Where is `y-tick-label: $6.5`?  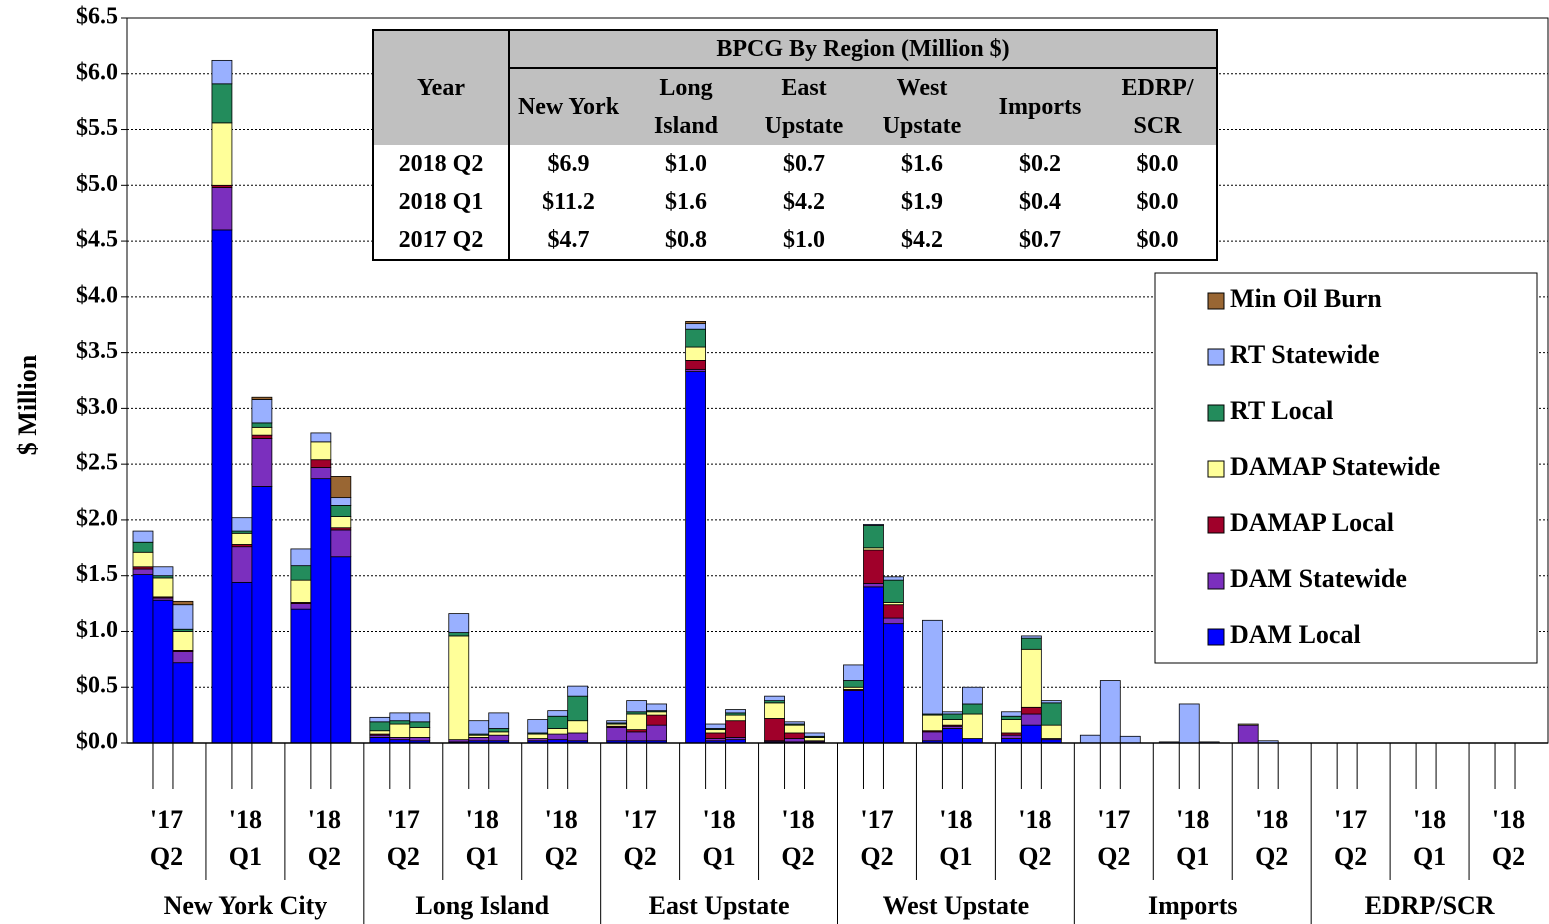
y-tick-label: $6.5 is located at coordinates (97, 17).